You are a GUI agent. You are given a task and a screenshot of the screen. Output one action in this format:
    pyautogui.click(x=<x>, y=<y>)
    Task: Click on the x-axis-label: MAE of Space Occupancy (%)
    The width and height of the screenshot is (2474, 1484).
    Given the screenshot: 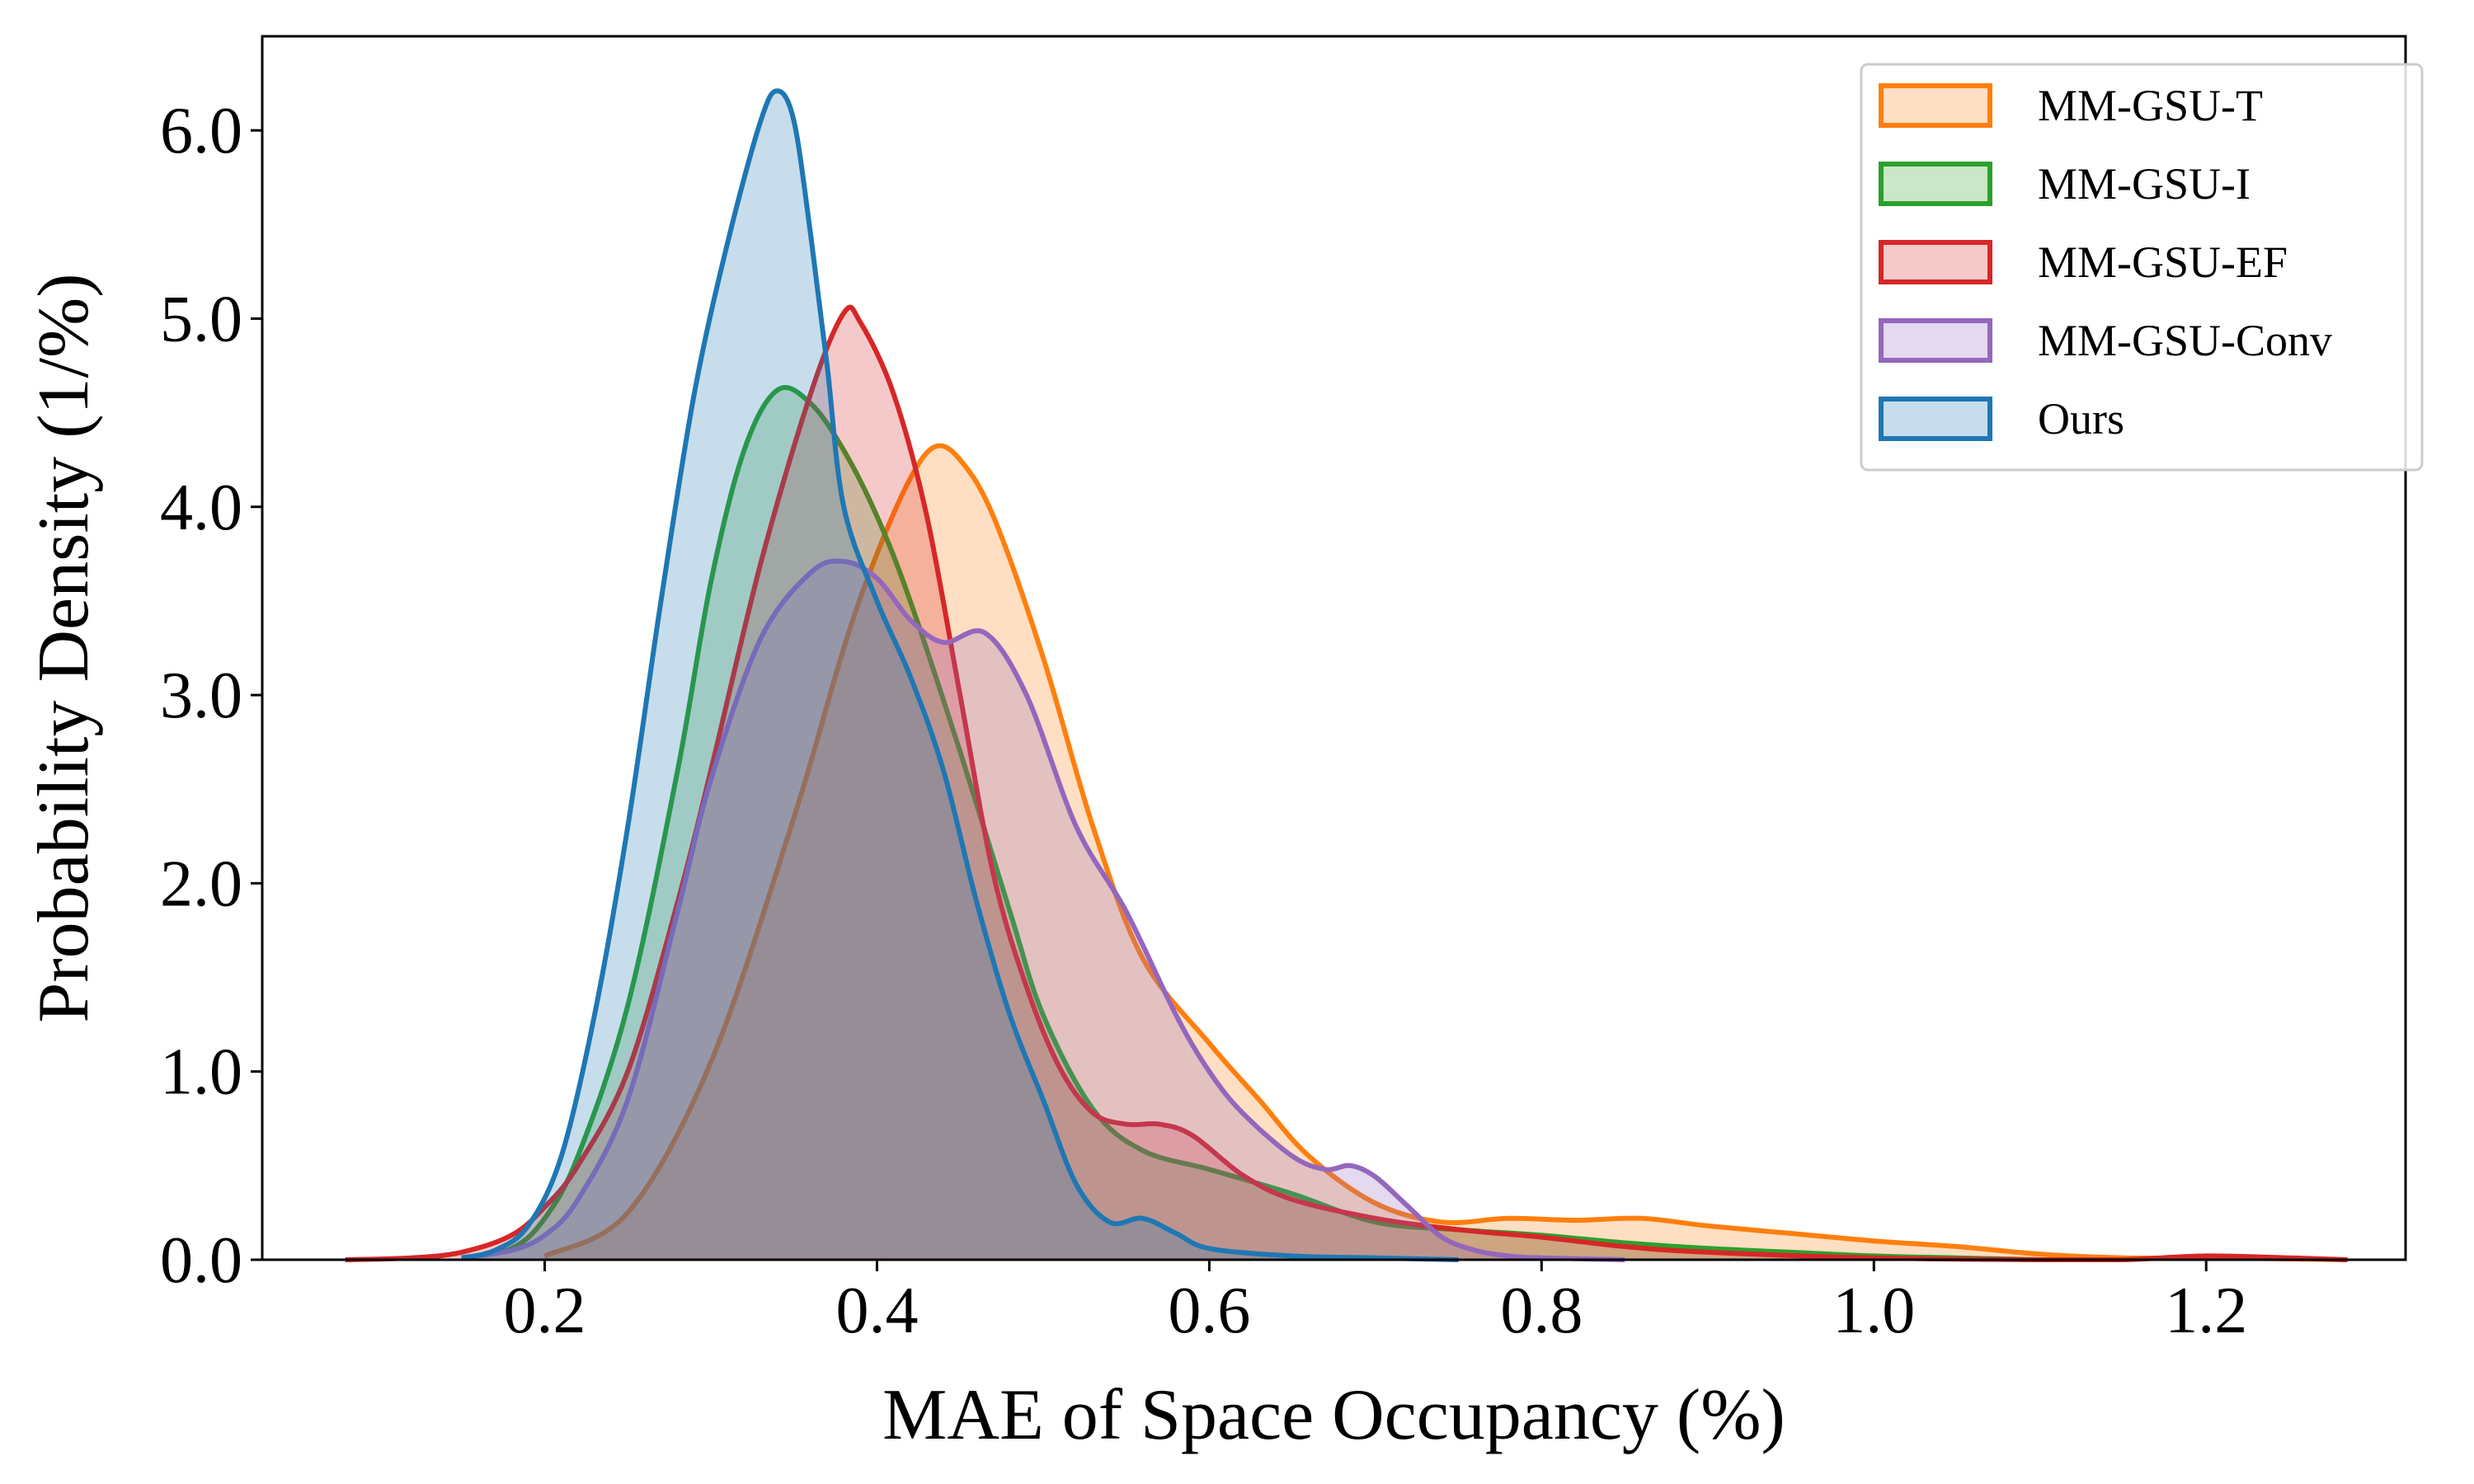 What is the action you would take?
    pyautogui.click(x=1333, y=1415)
    